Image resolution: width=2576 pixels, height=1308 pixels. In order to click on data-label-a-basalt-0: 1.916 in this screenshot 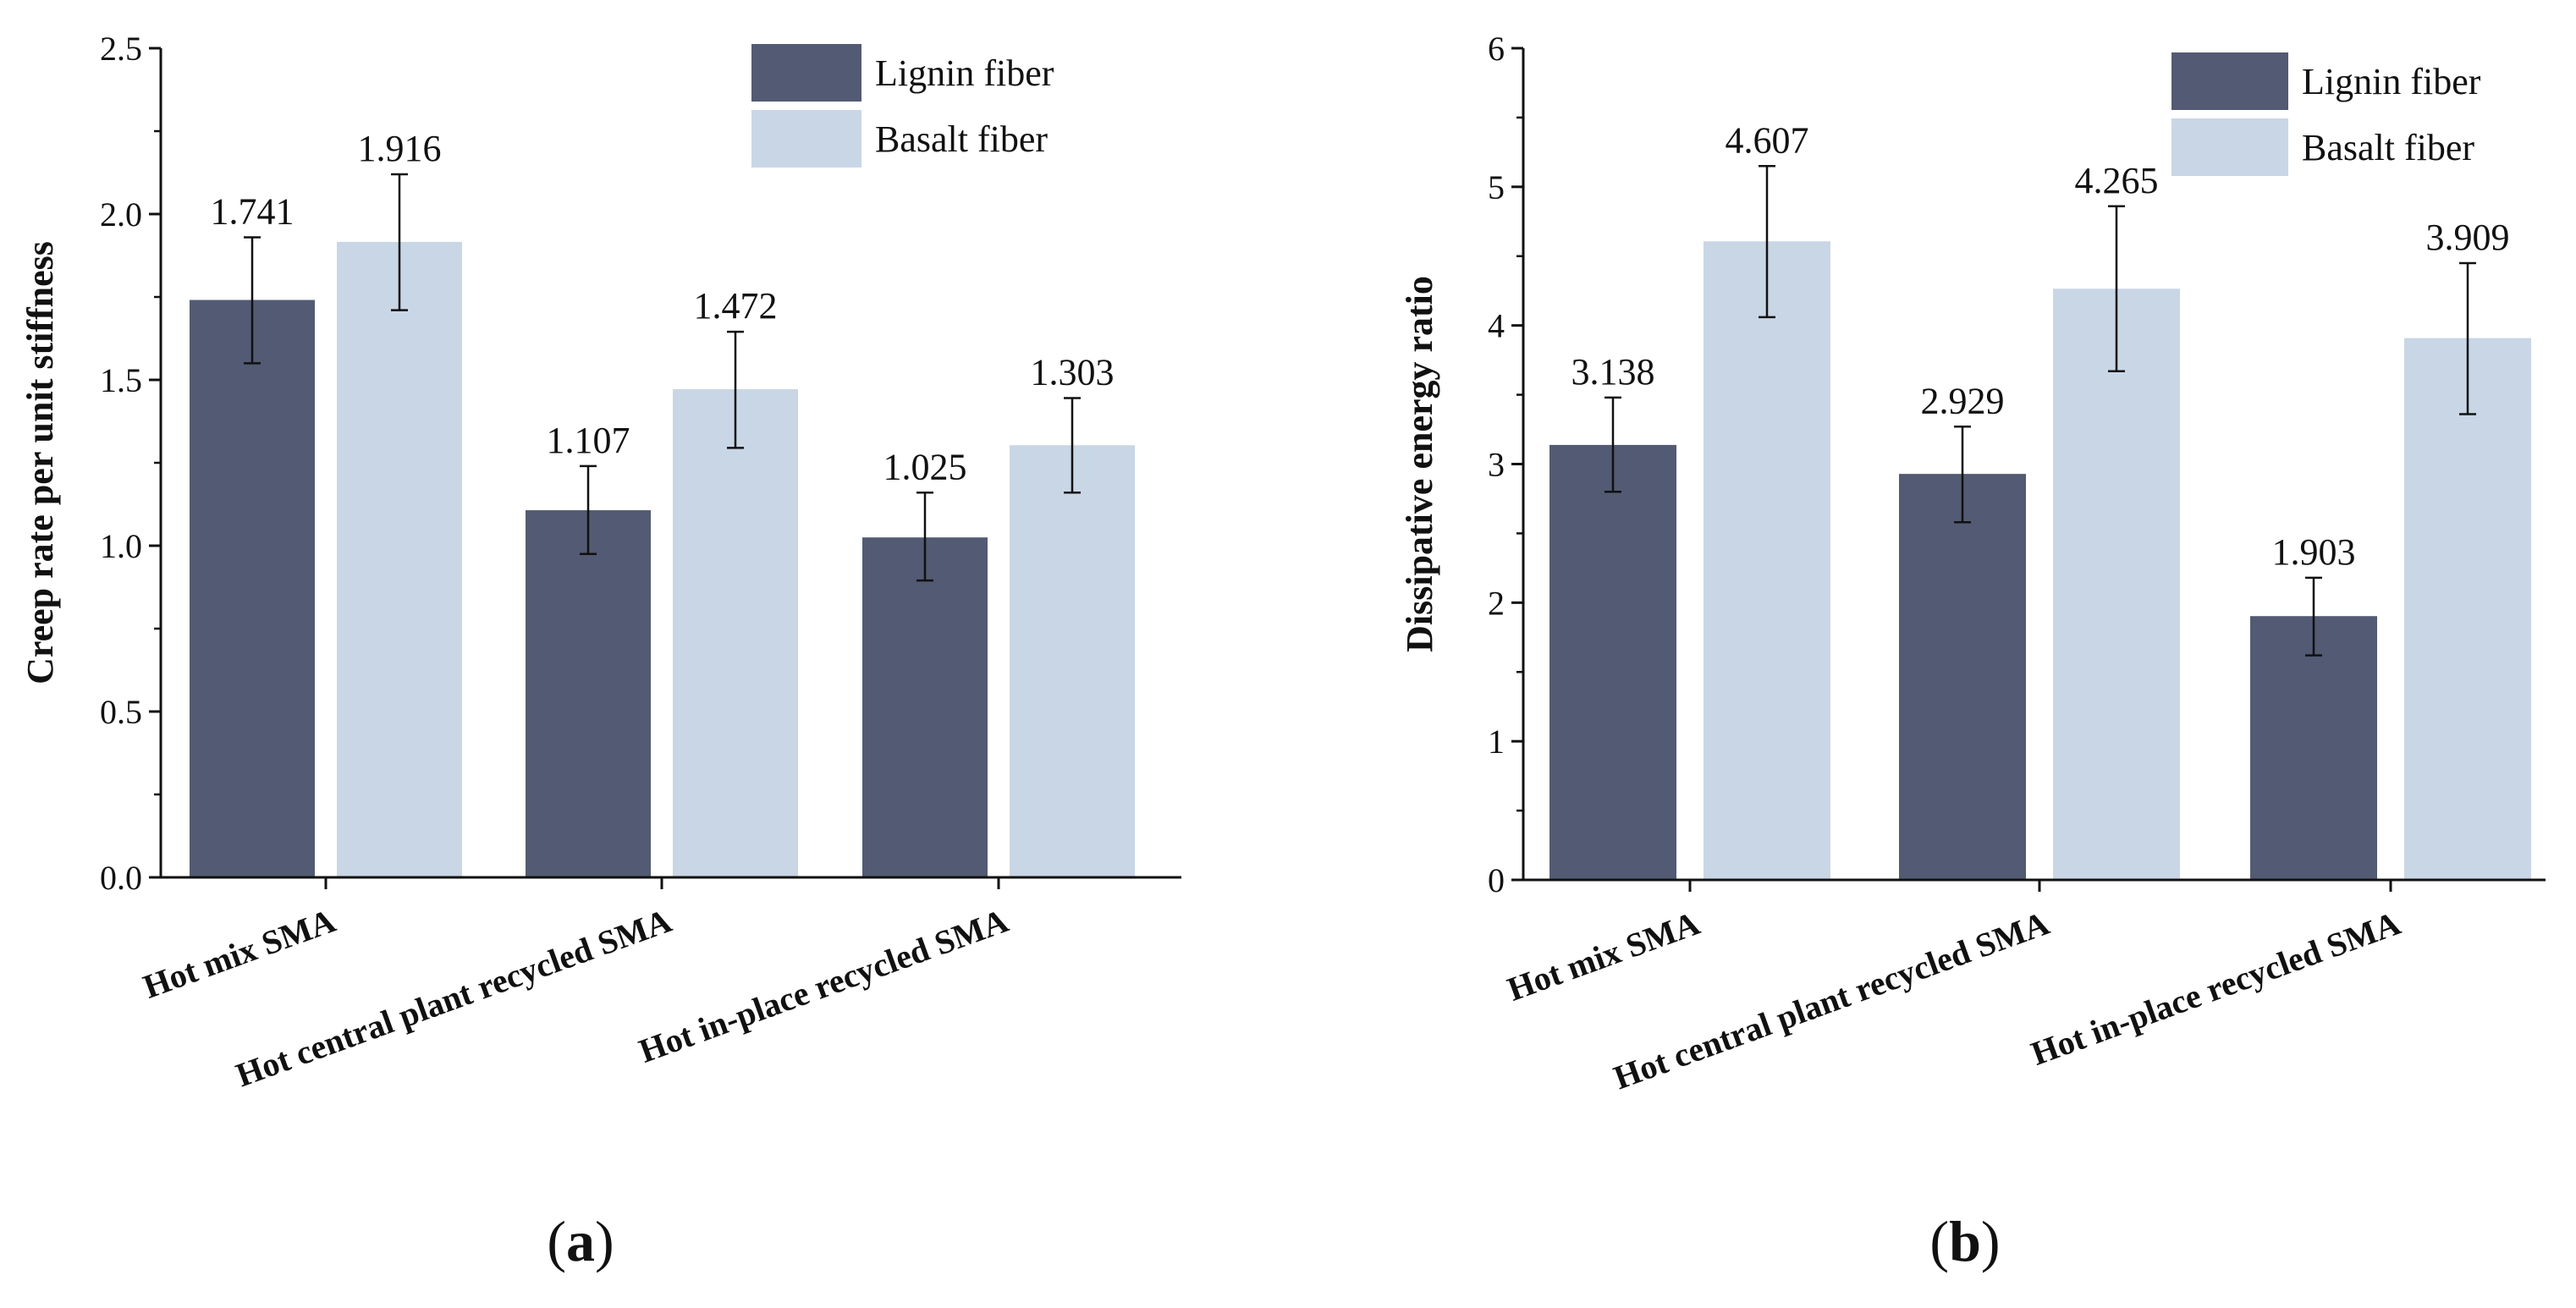, I will do `click(400, 148)`.